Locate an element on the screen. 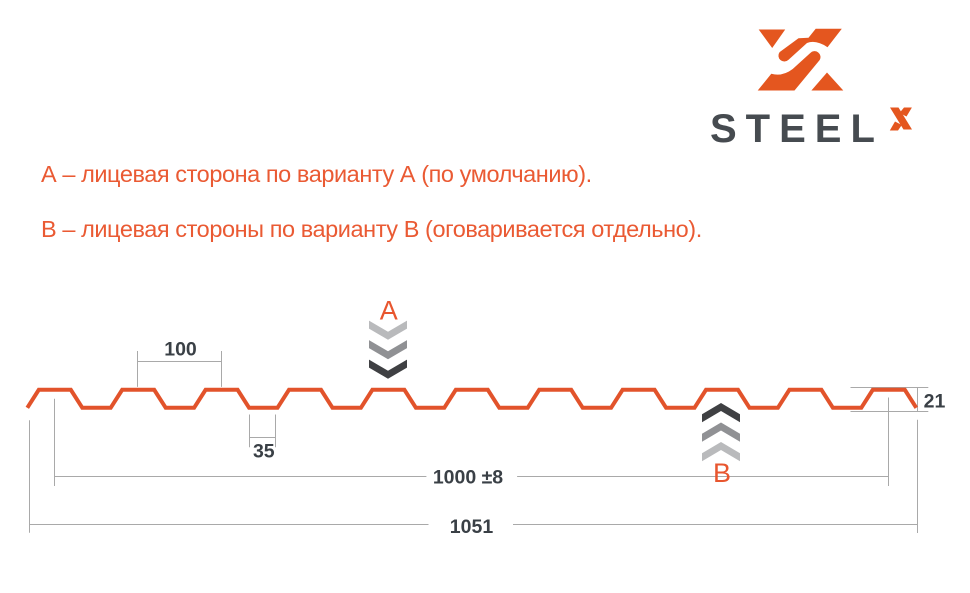 This screenshot has height=593, width=970. svg-text: 35 is located at coordinates (264, 452).